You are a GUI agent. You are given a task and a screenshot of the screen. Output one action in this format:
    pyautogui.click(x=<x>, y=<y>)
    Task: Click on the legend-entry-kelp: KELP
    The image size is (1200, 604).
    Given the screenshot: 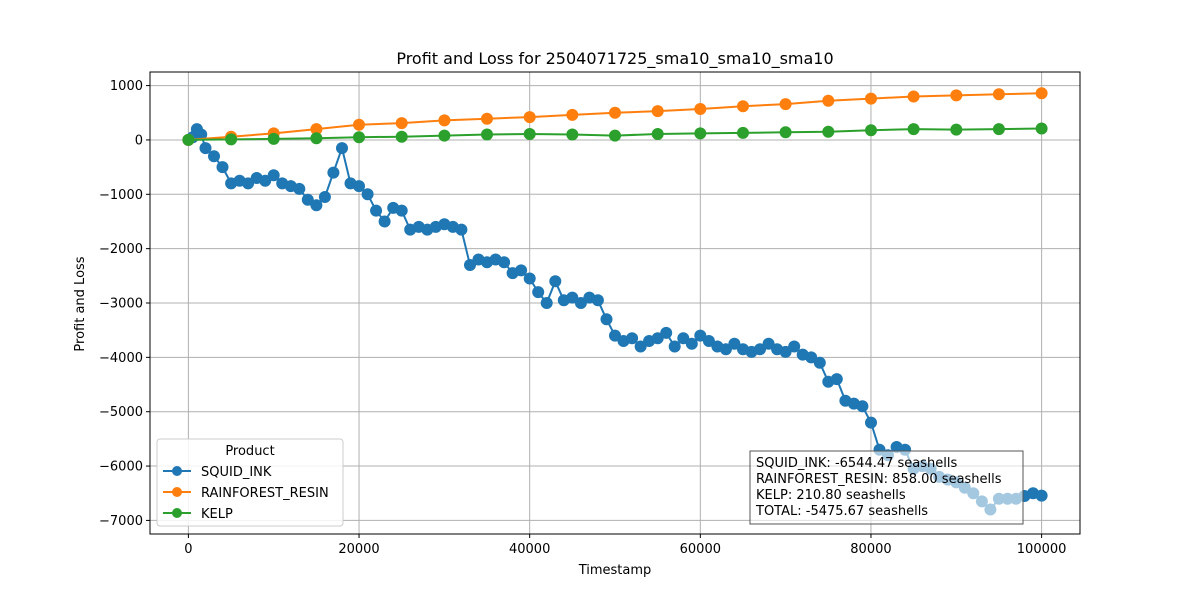 What is the action you would take?
    pyautogui.click(x=198, y=514)
    